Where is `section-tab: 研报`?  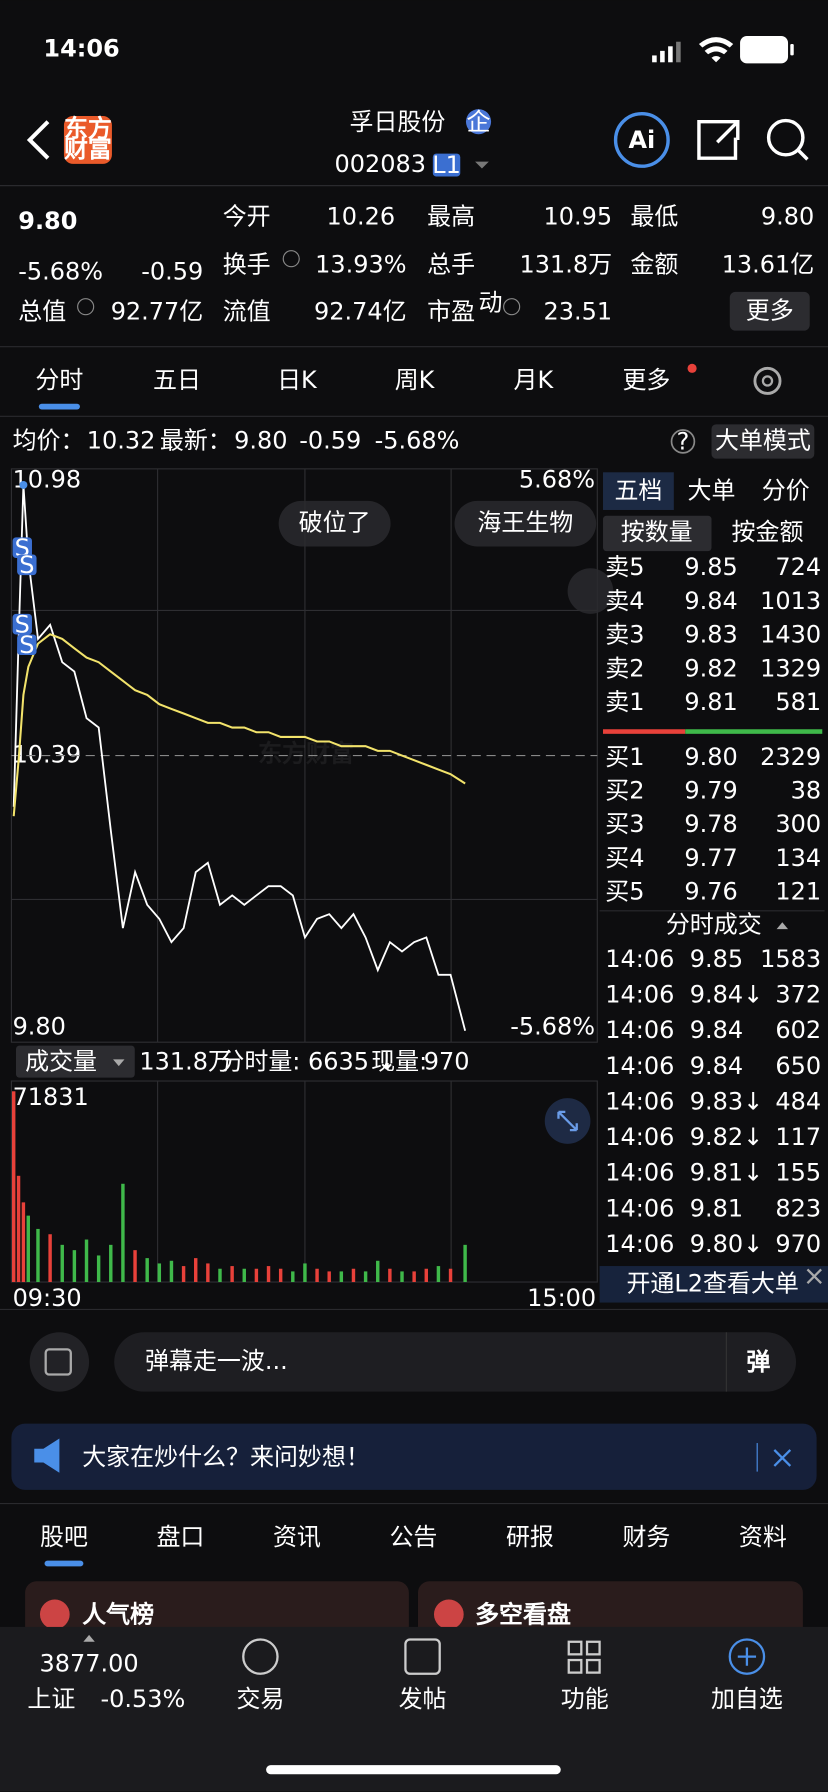 section-tab: 研报 is located at coordinates (530, 1537).